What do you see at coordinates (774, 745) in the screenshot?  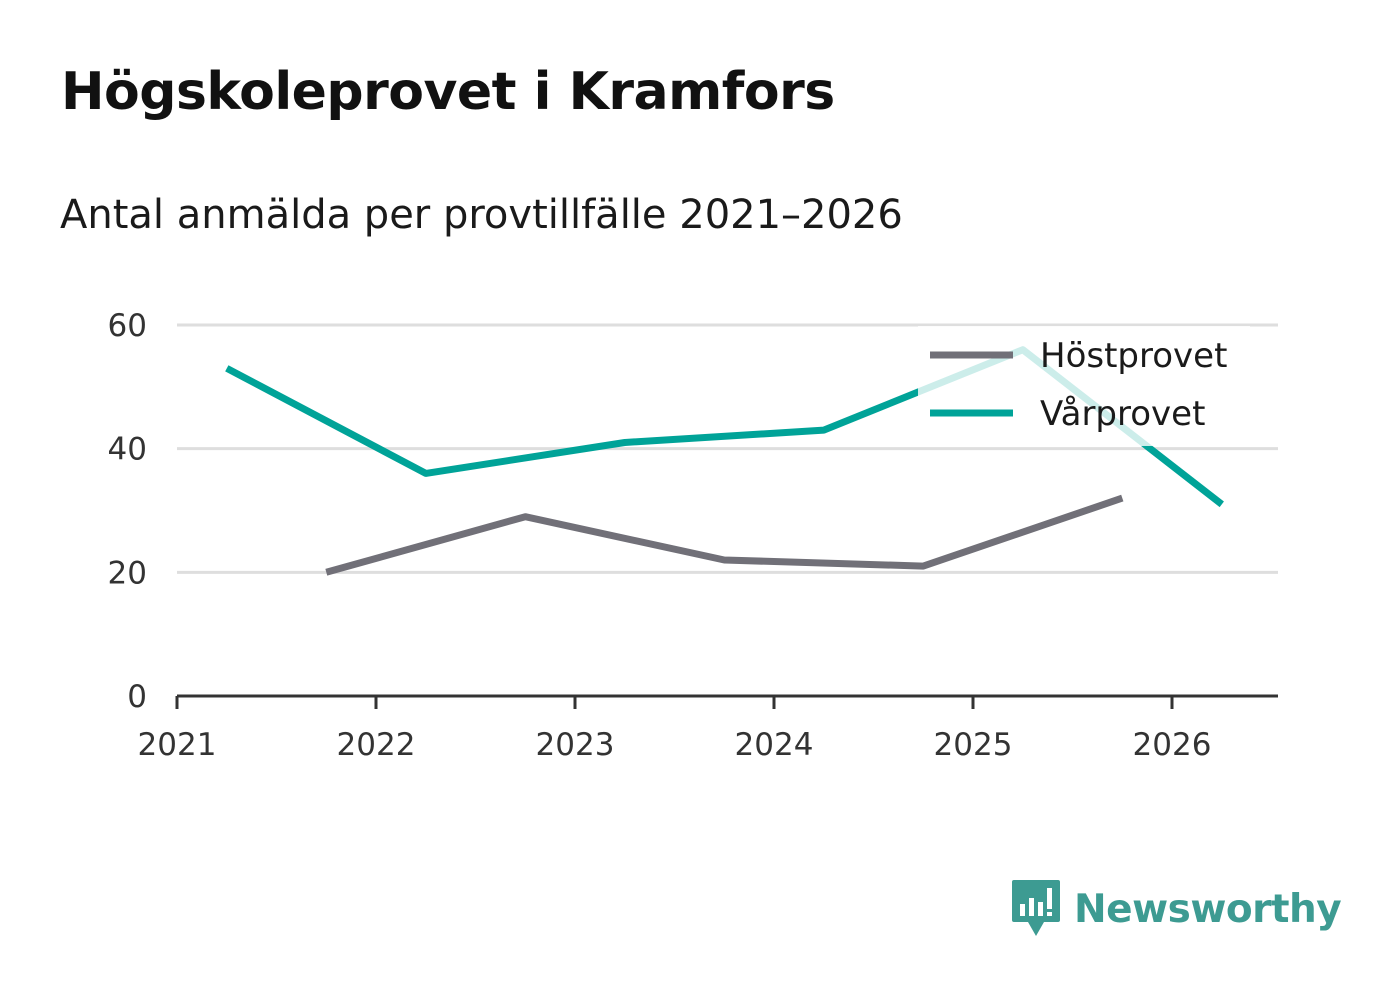 I see `x-tick-label-2024: 2024` at bounding box center [774, 745].